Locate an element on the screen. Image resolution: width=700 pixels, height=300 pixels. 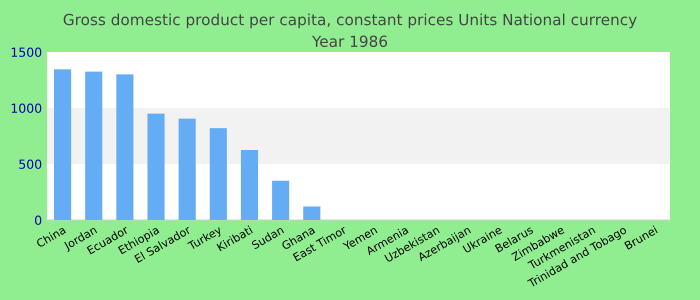
x-tick-label: China is located at coordinates (51, 236).